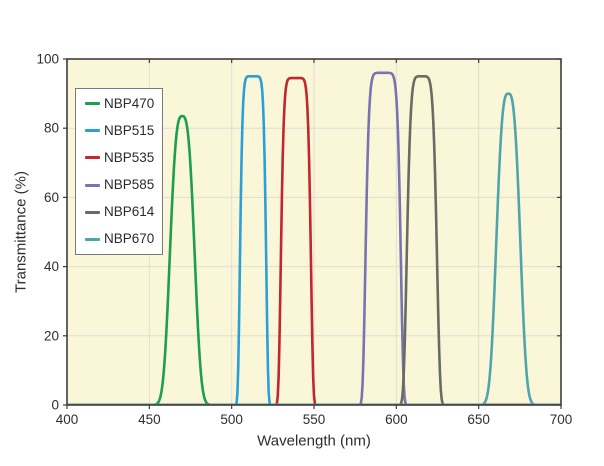  I want to click on y-tick-label: 40, so click(51, 266).